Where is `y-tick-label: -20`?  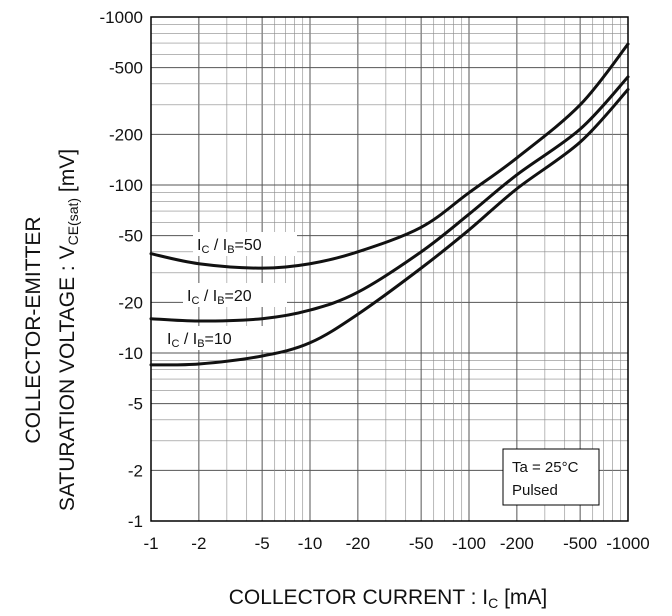 y-tick-label: -20 is located at coordinates (130, 302).